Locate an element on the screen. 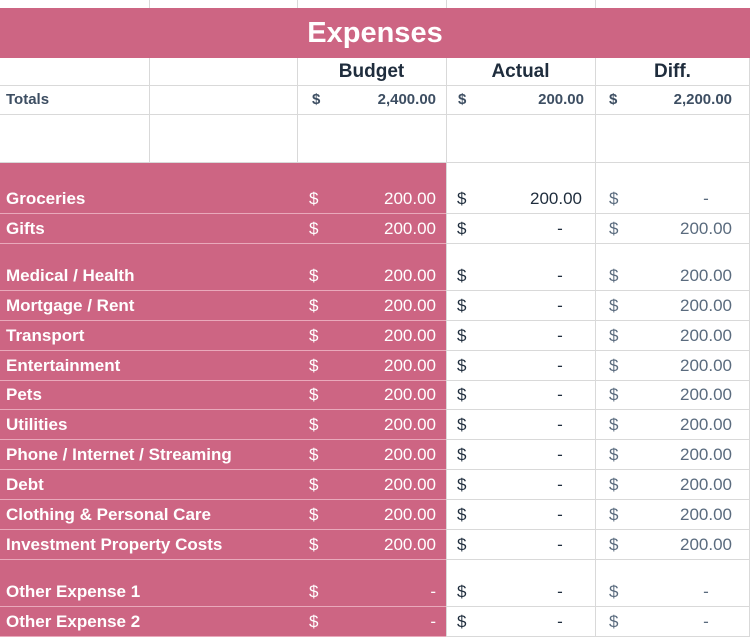 The width and height of the screenshot is (750, 637). category-label: Mortgage / Rent is located at coordinates (70, 305).